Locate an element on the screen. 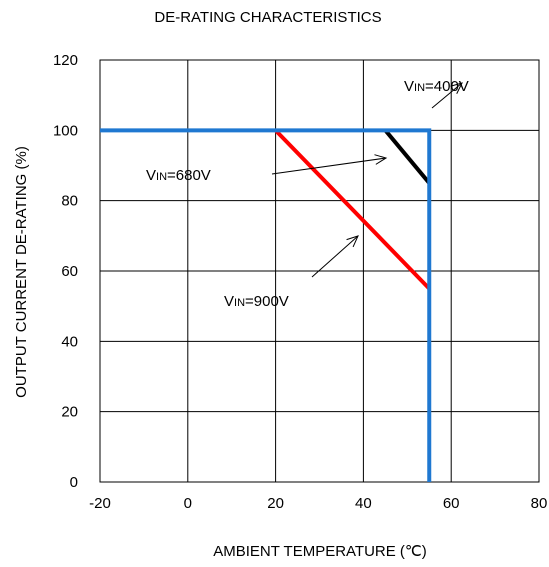  y-tick-label: 20 is located at coordinates (69, 412).